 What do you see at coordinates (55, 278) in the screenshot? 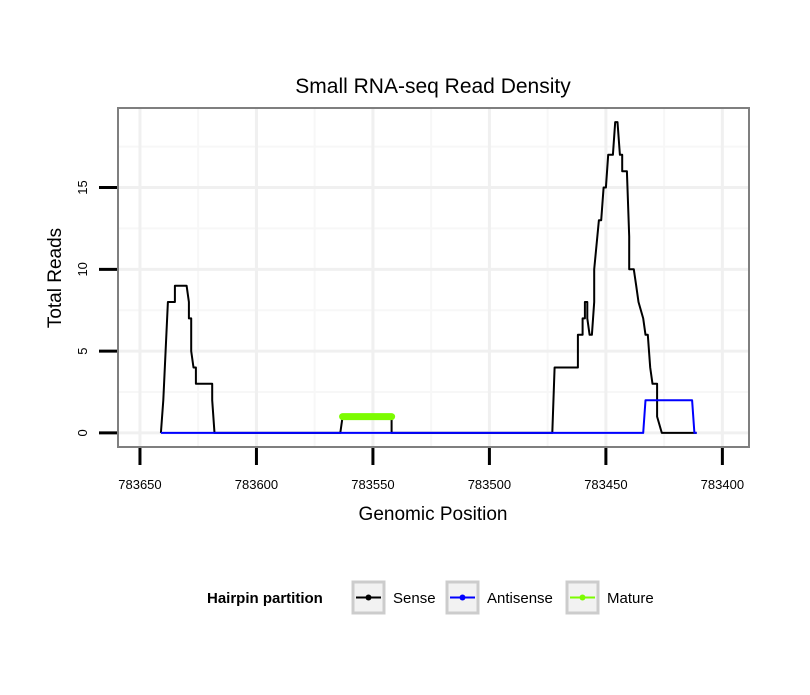
I see `y-axis-label: Total Reads` at bounding box center [55, 278].